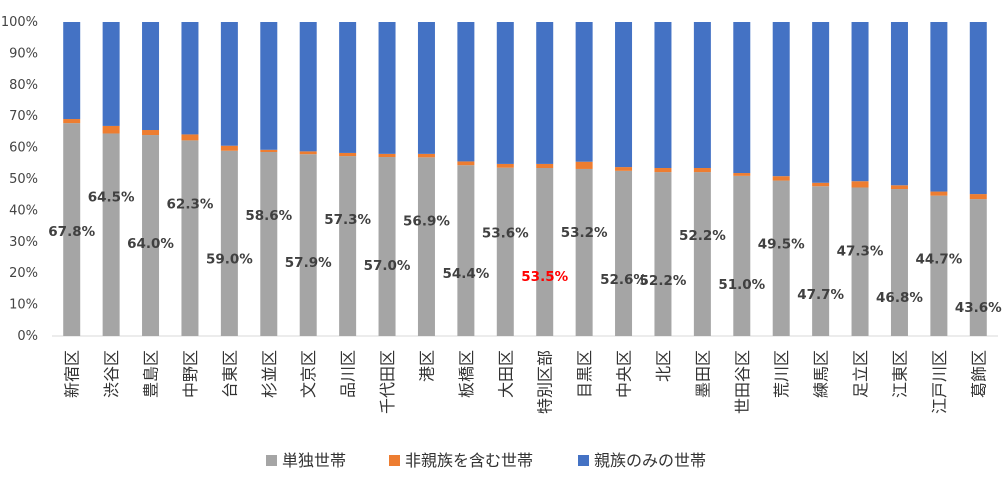 Image resolution: width=1002 pixels, height=495 pixels. I want to click on category-label: 渋谷区, so click(111, 374).